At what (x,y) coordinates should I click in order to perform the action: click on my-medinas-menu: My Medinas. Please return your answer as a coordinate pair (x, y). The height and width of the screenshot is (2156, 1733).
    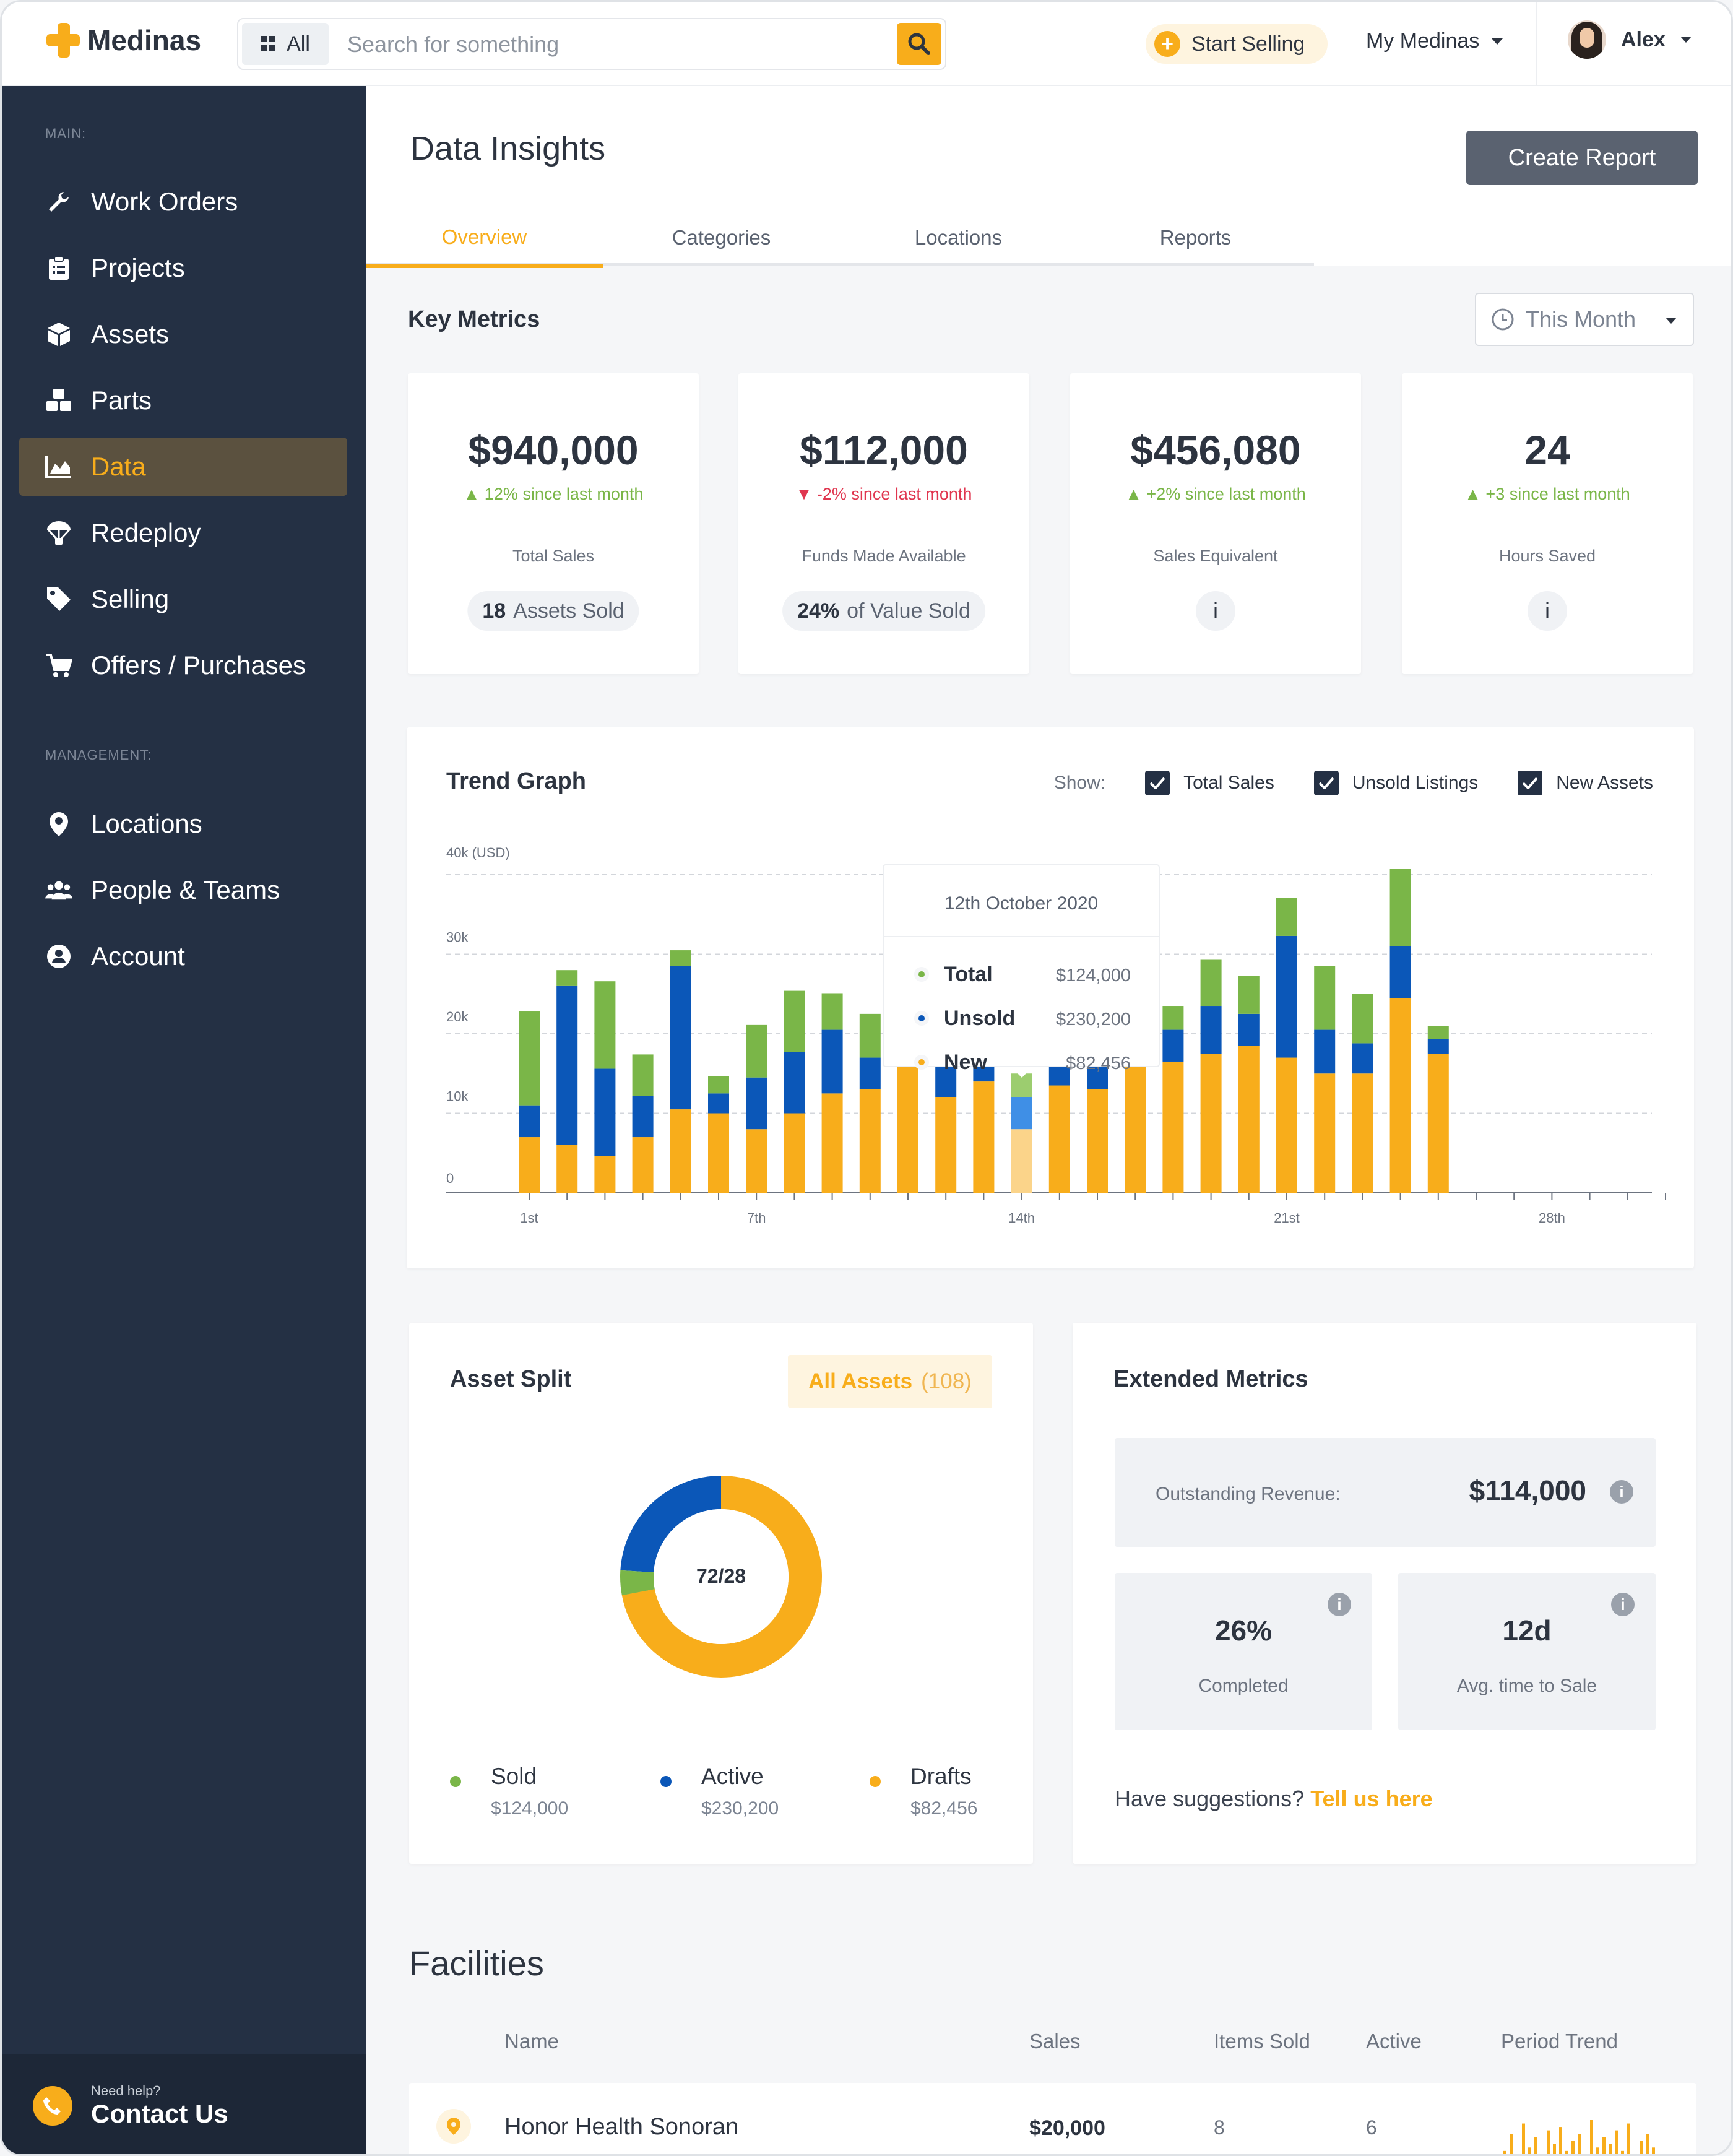
    Looking at the image, I should click on (1434, 41).